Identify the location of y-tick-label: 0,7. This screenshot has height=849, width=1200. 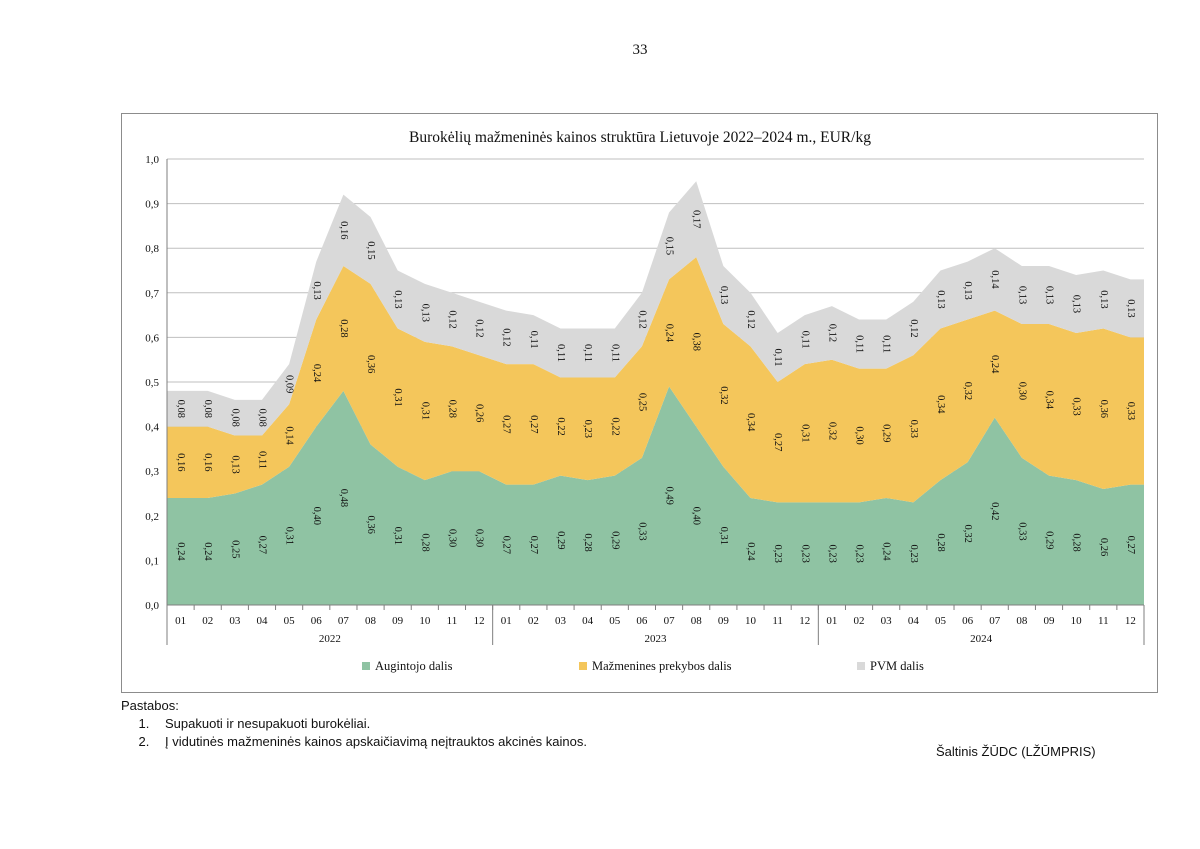
(152, 294).